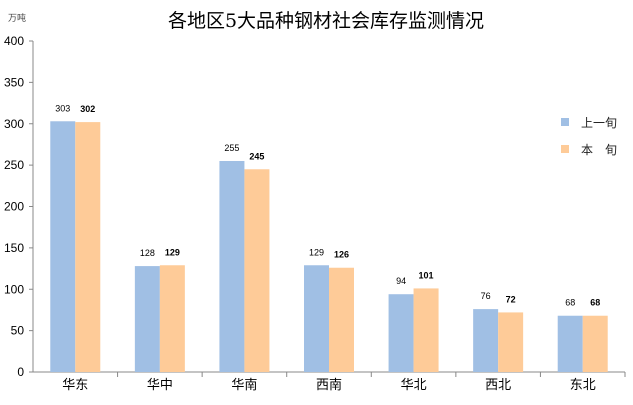  I want to click on data-label: 94, so click(401, 281).